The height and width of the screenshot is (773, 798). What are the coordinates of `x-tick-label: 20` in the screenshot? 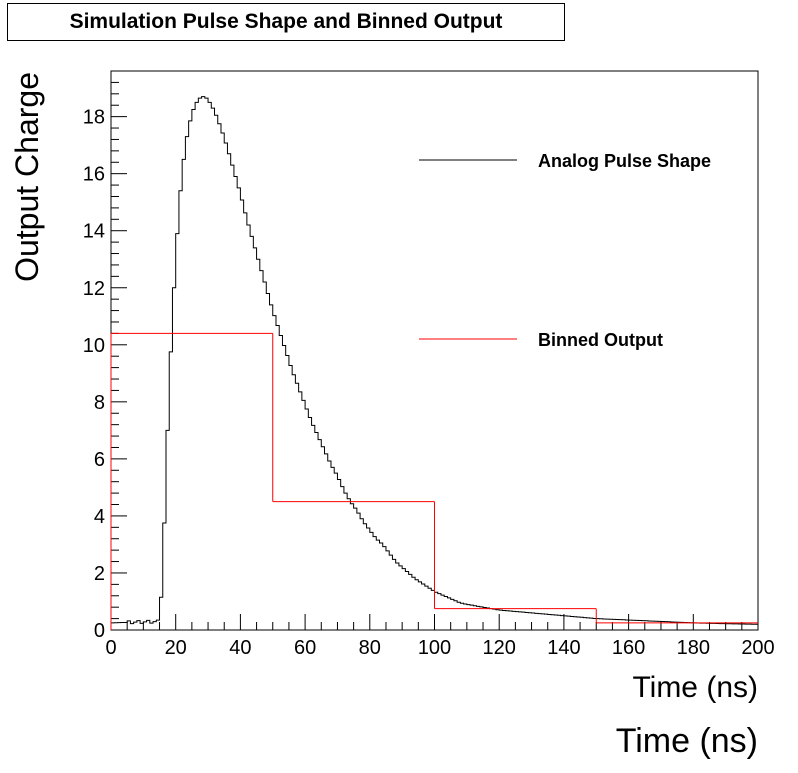 It's located at (176, 648).